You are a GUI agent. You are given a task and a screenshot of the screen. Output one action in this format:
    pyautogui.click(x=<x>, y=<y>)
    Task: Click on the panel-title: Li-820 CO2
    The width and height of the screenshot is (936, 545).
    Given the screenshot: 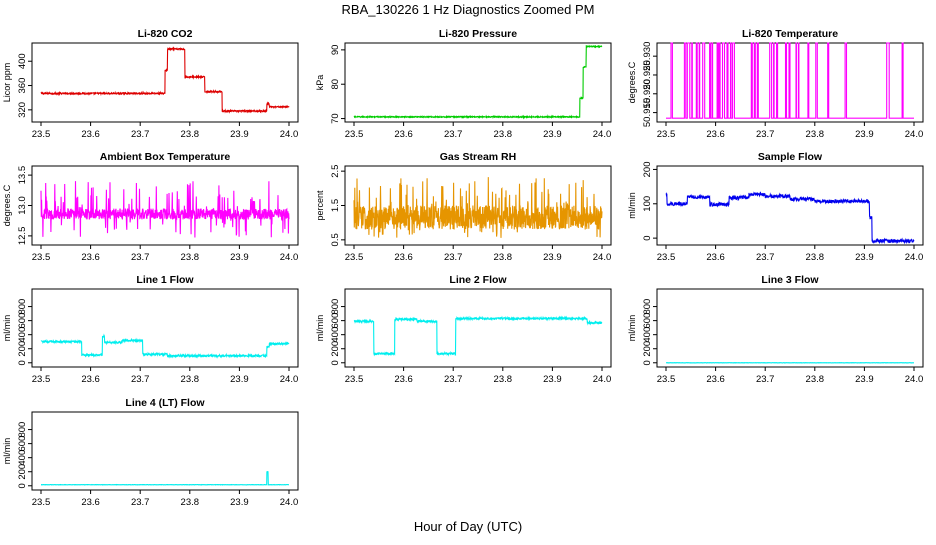 What is the action you would take?
    pyautogui.click(x=165, y=34)
    